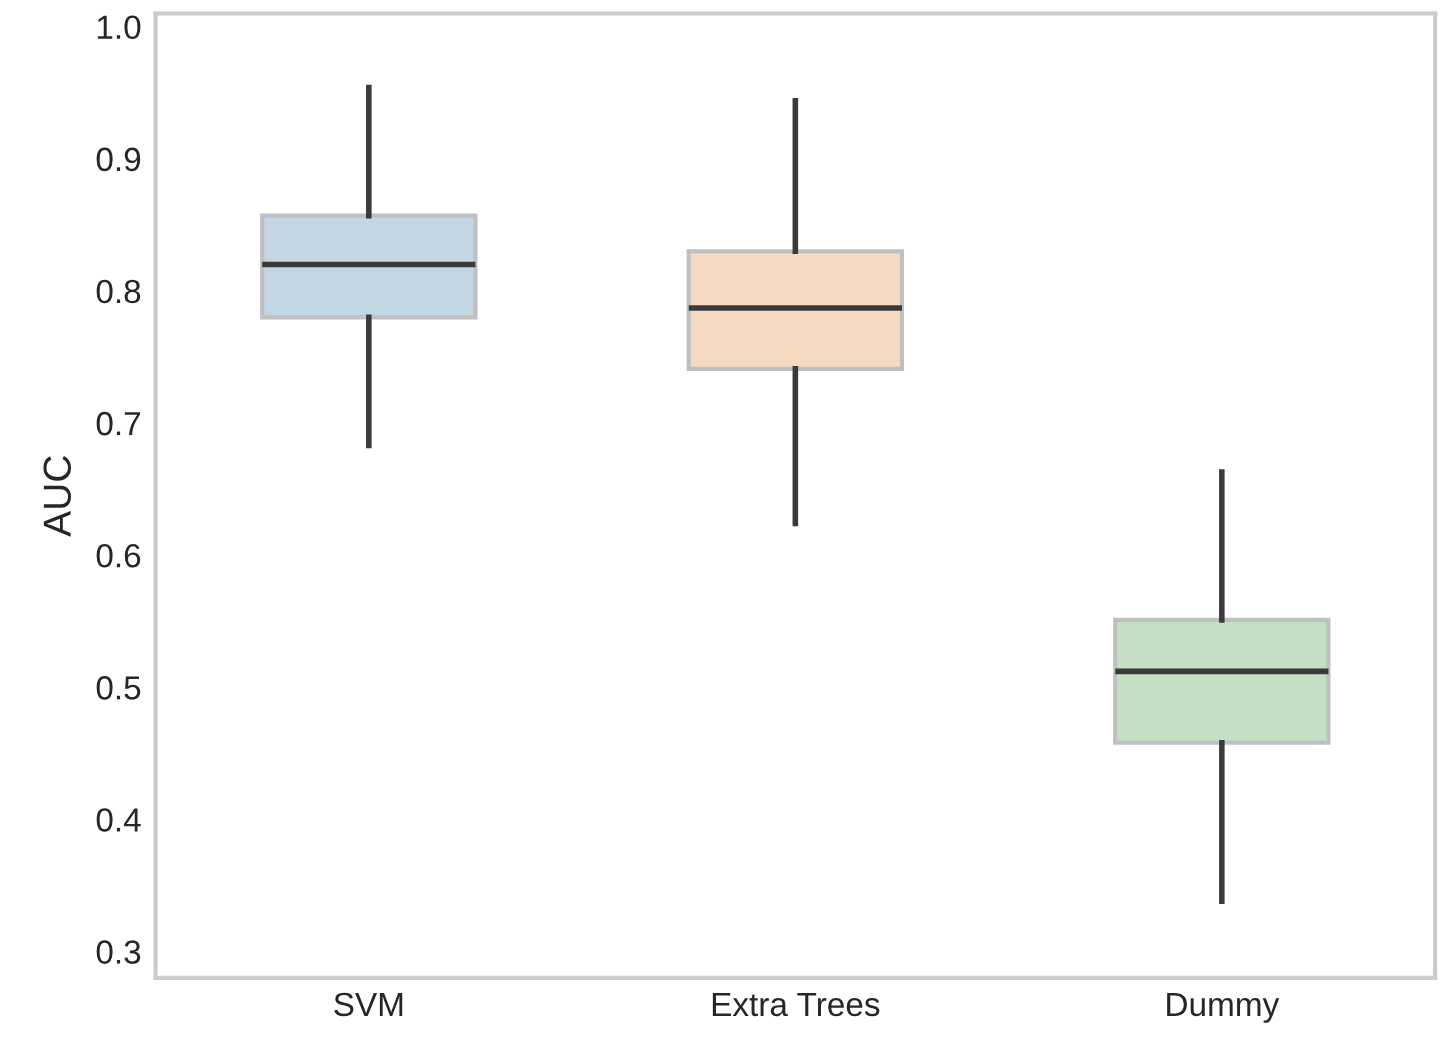  Describe the element at coordinates (118, 159) in the screenshot. I see `y-tick-label: 0.9` at that location.